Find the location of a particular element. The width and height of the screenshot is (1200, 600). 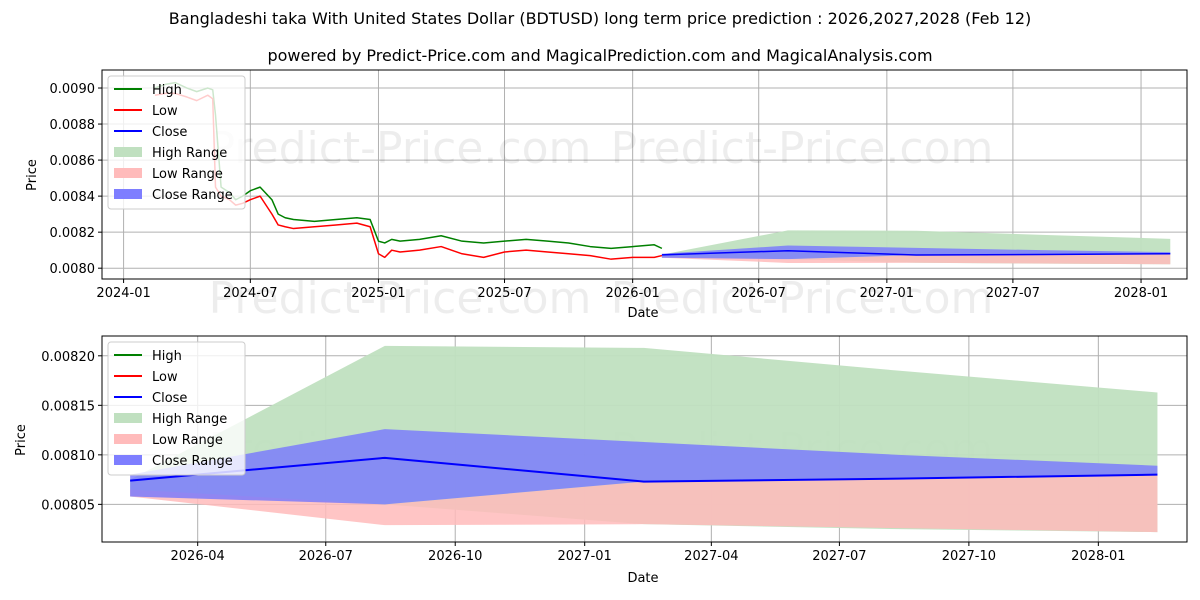

x-tick-label: 2026-04 is located at coordinates (198, 556).